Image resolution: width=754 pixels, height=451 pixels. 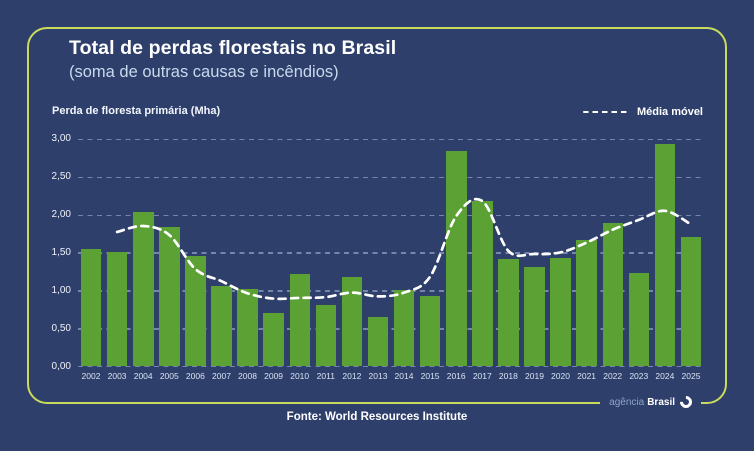 I want to click on bar-2021, so click(x=586, y=303).